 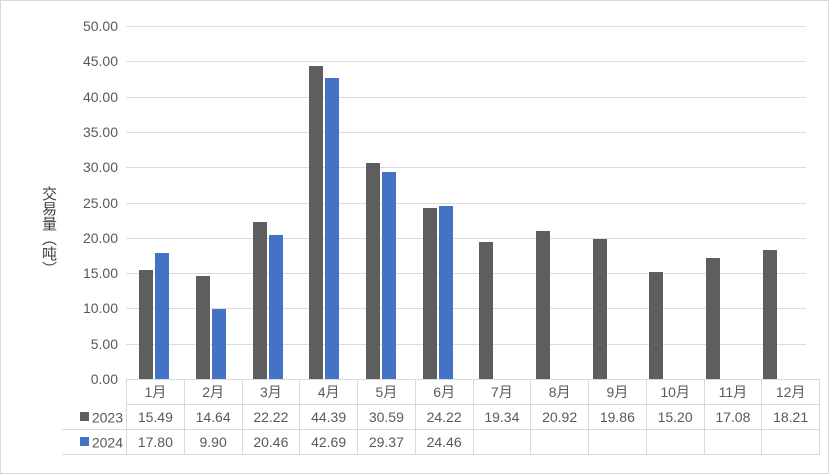 I want to click on table-cell-2023-4月: 44.39, so click(x=328, y=417).